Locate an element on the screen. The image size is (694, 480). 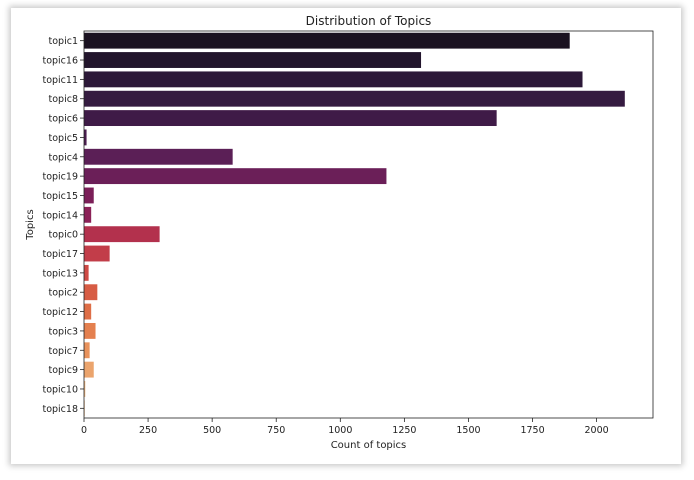
bar-topic5 is located at coordinates (85, 137).